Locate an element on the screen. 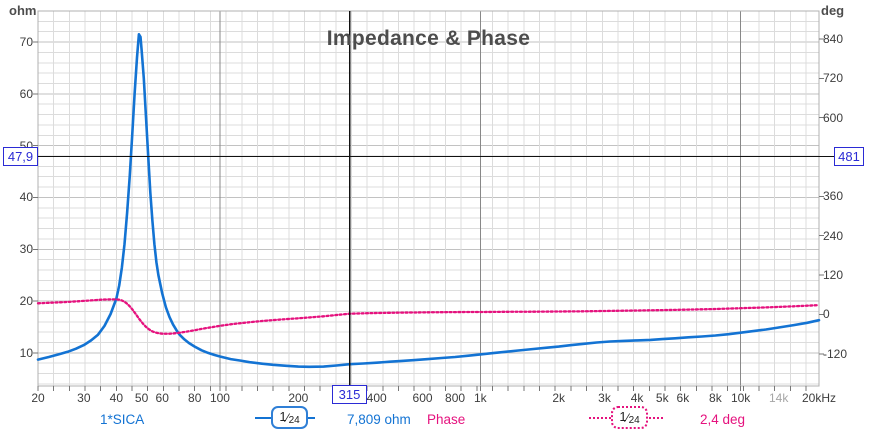  x-tick-label: 400 is located at coordinates (376, 398).